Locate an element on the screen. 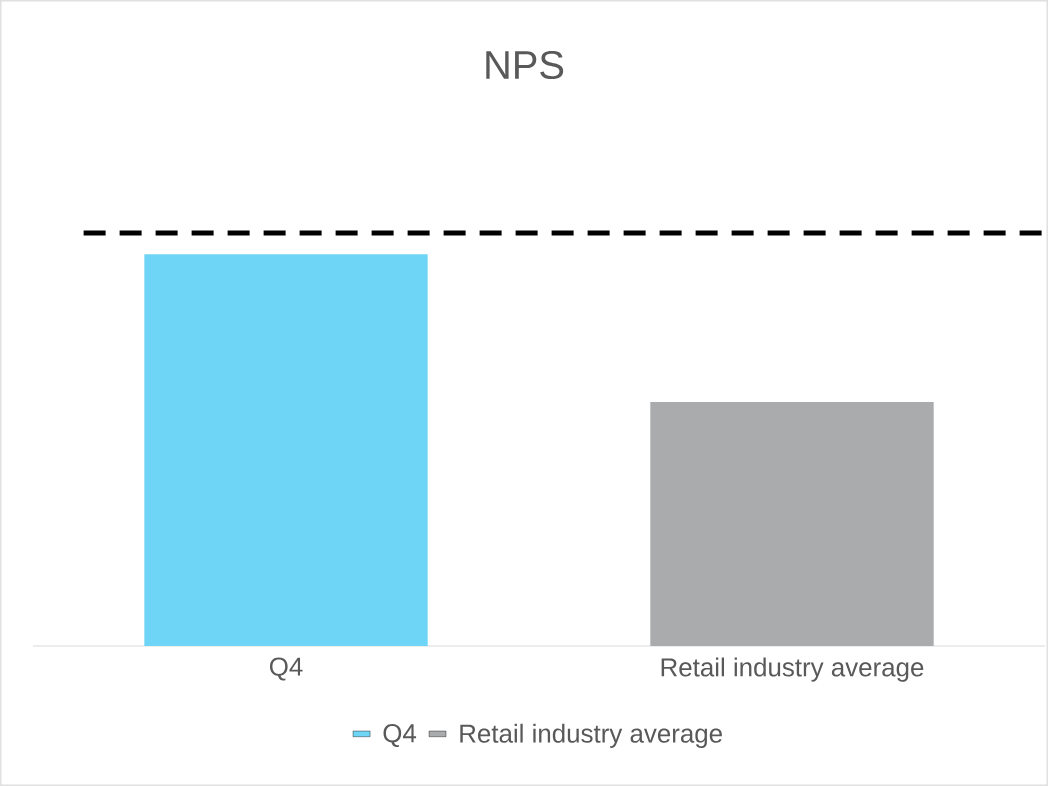 The width and height of the screenshot is (1048, 786). legend-label: Retail industry average is located at coordinates (591, 735).